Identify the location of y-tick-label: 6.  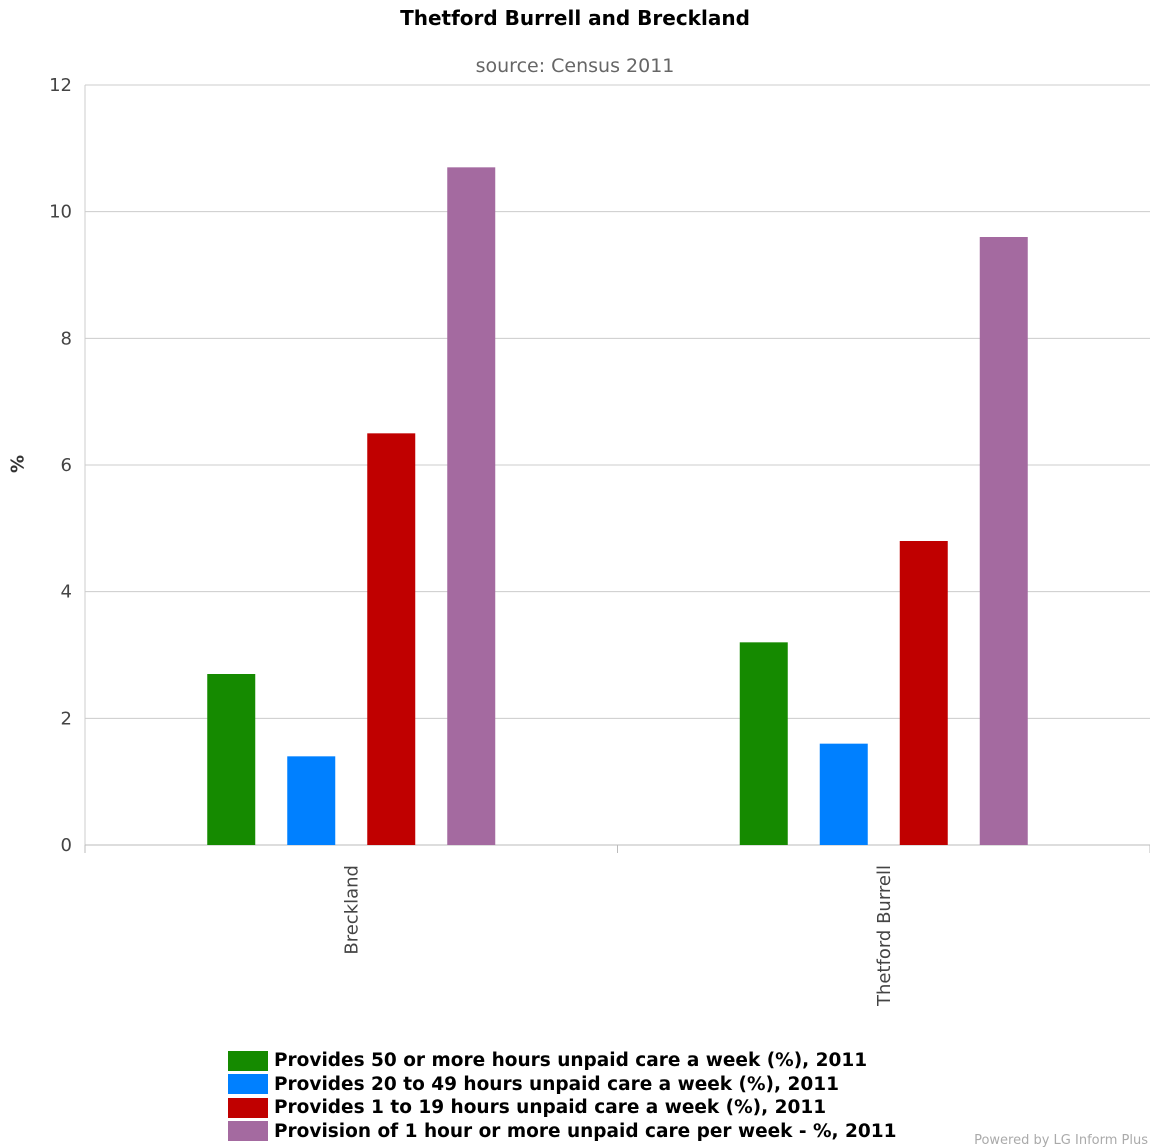
(66, 465).